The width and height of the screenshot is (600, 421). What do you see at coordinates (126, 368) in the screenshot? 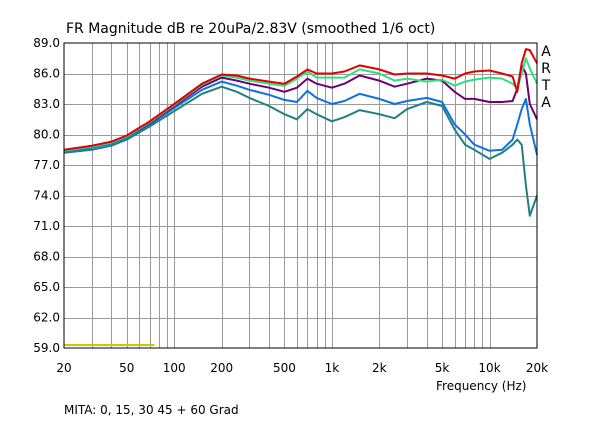
I see `x-tick-label: 50` at bounding box center [126, 368].